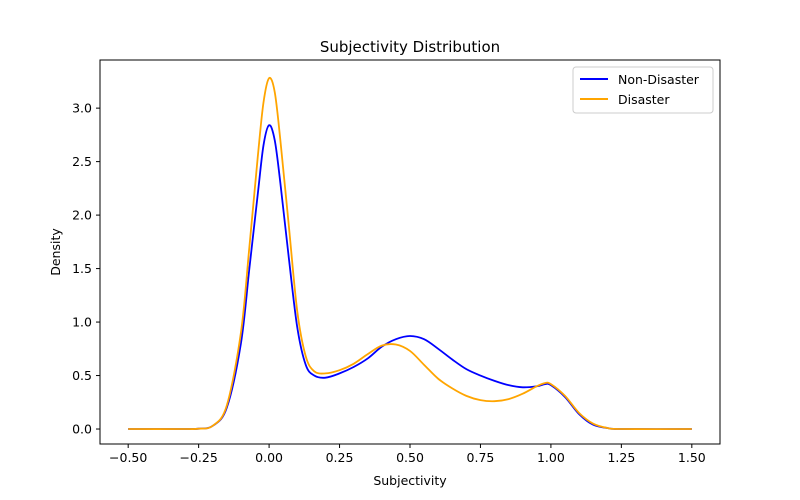  What do you see at coordinates (82, 375) in the screenshot?
I see `y-tick-label: 0.5` at bounding box center [82, 375].